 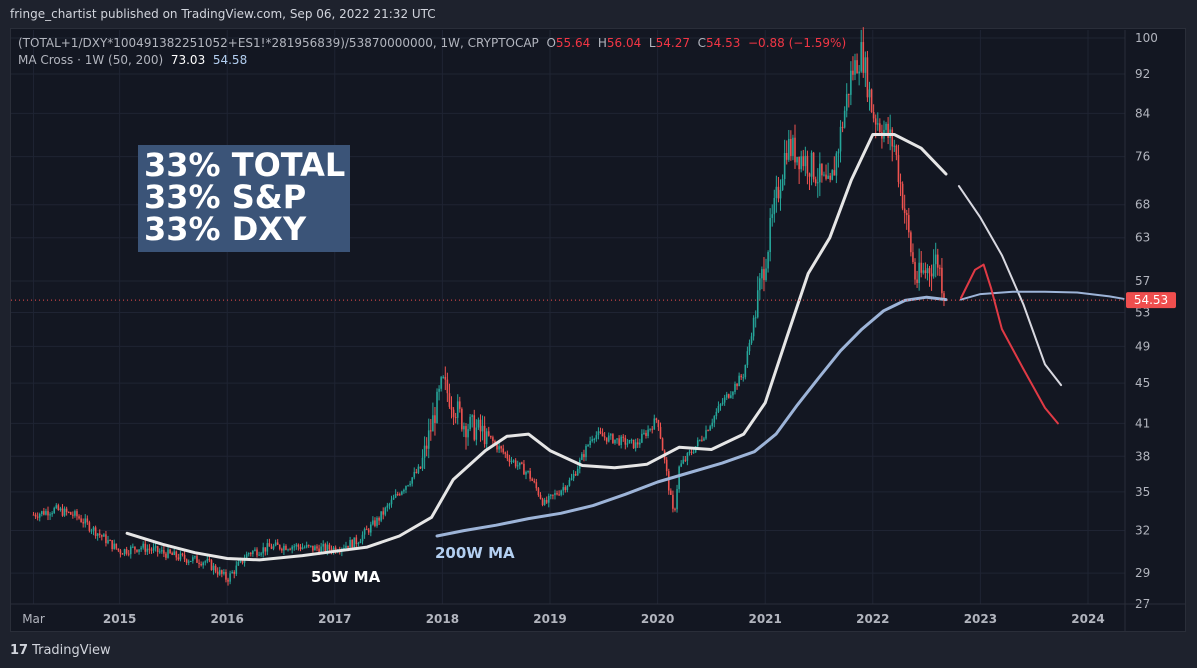 I want to click on tradingview-logo-icon: 17, so click(x=19, y=650).